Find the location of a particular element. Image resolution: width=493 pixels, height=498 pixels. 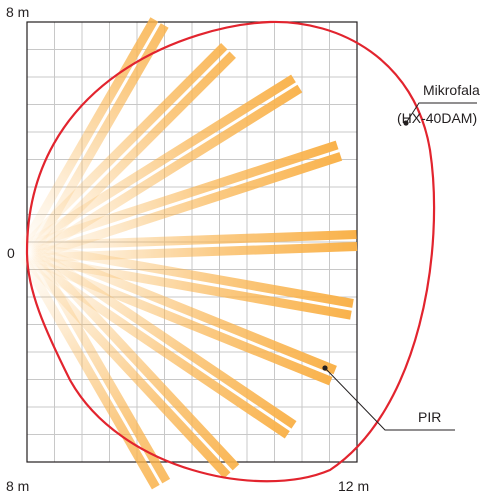

pir-leader-dot is located at coordinates (325, 368).